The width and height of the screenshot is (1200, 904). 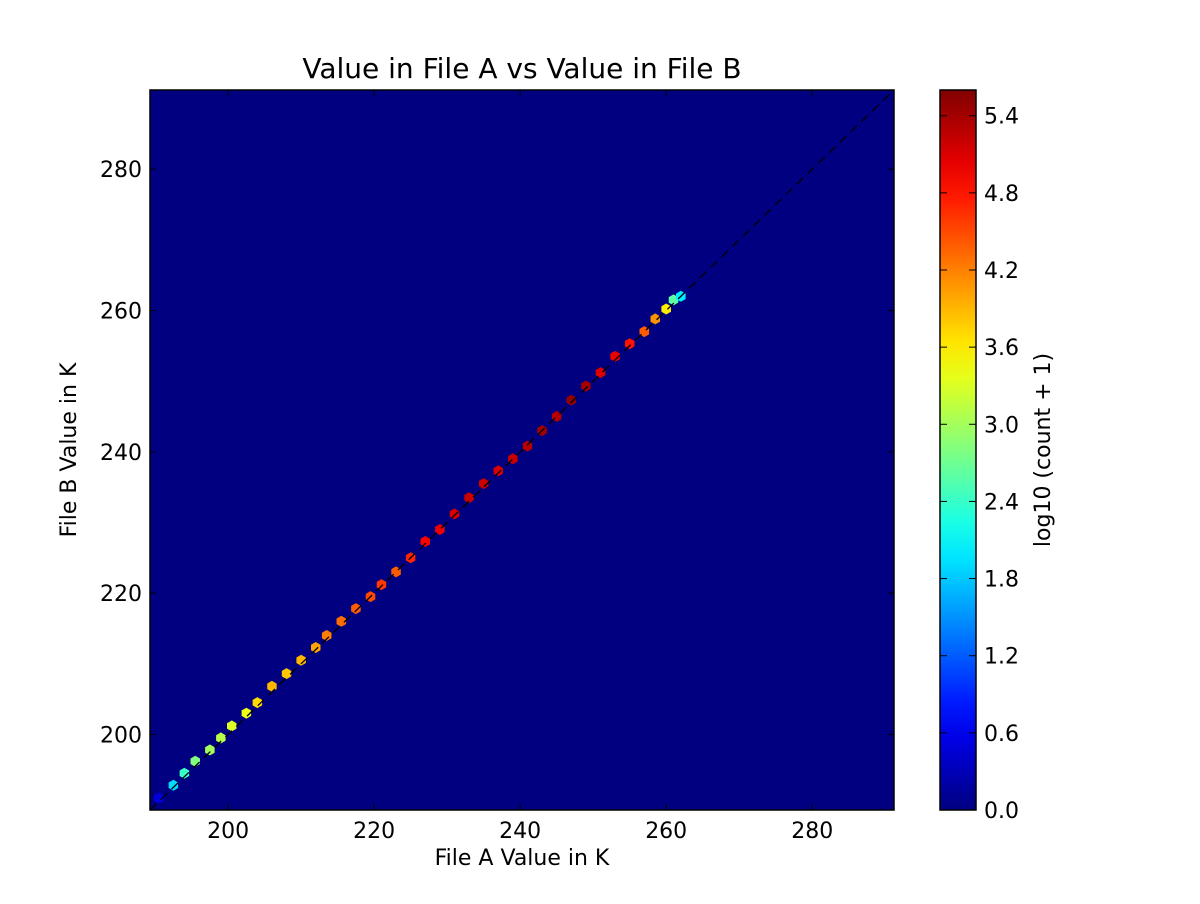 What do you see at coordinates (1001, 580) in the screenshot?
I see `colorbar-tick-label: 1.8` at bounding box center [1001, 580].